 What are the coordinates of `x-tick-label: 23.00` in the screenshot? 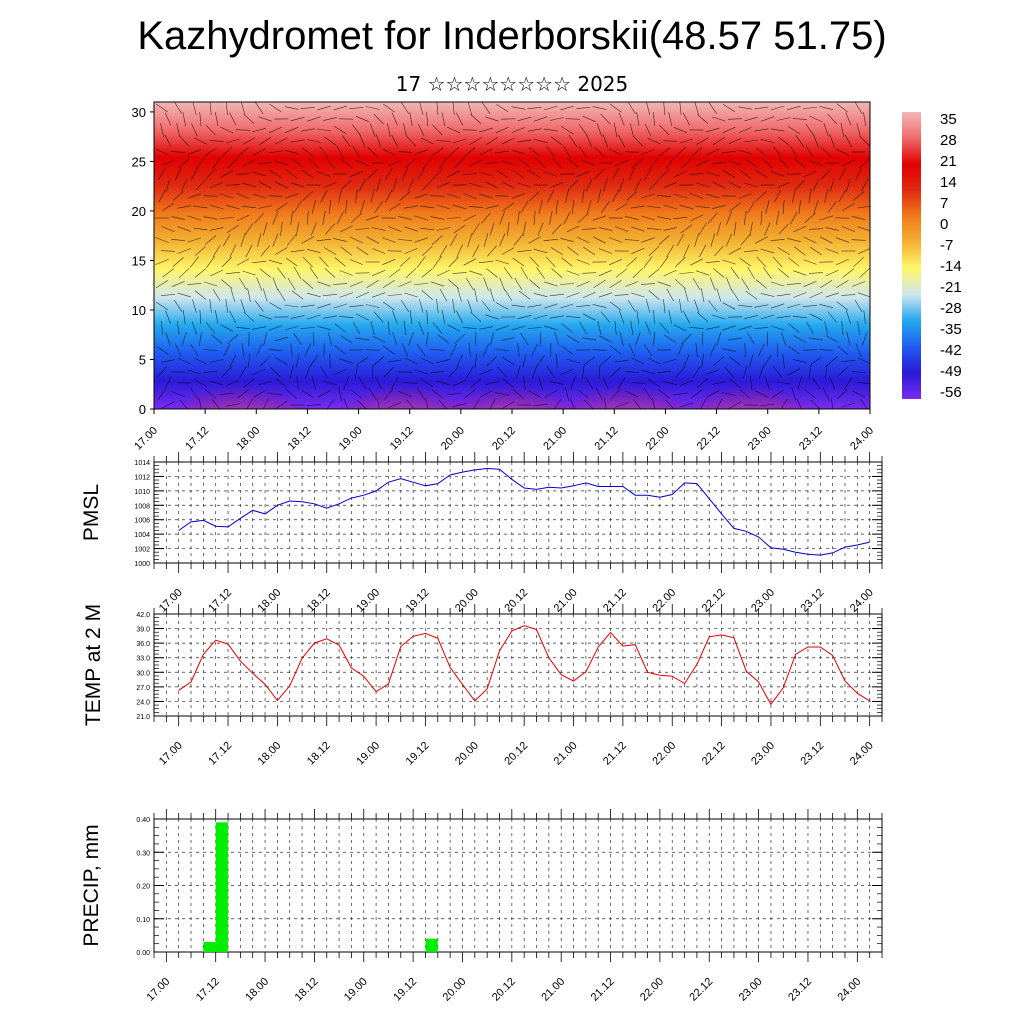 It's located at (763, 601).